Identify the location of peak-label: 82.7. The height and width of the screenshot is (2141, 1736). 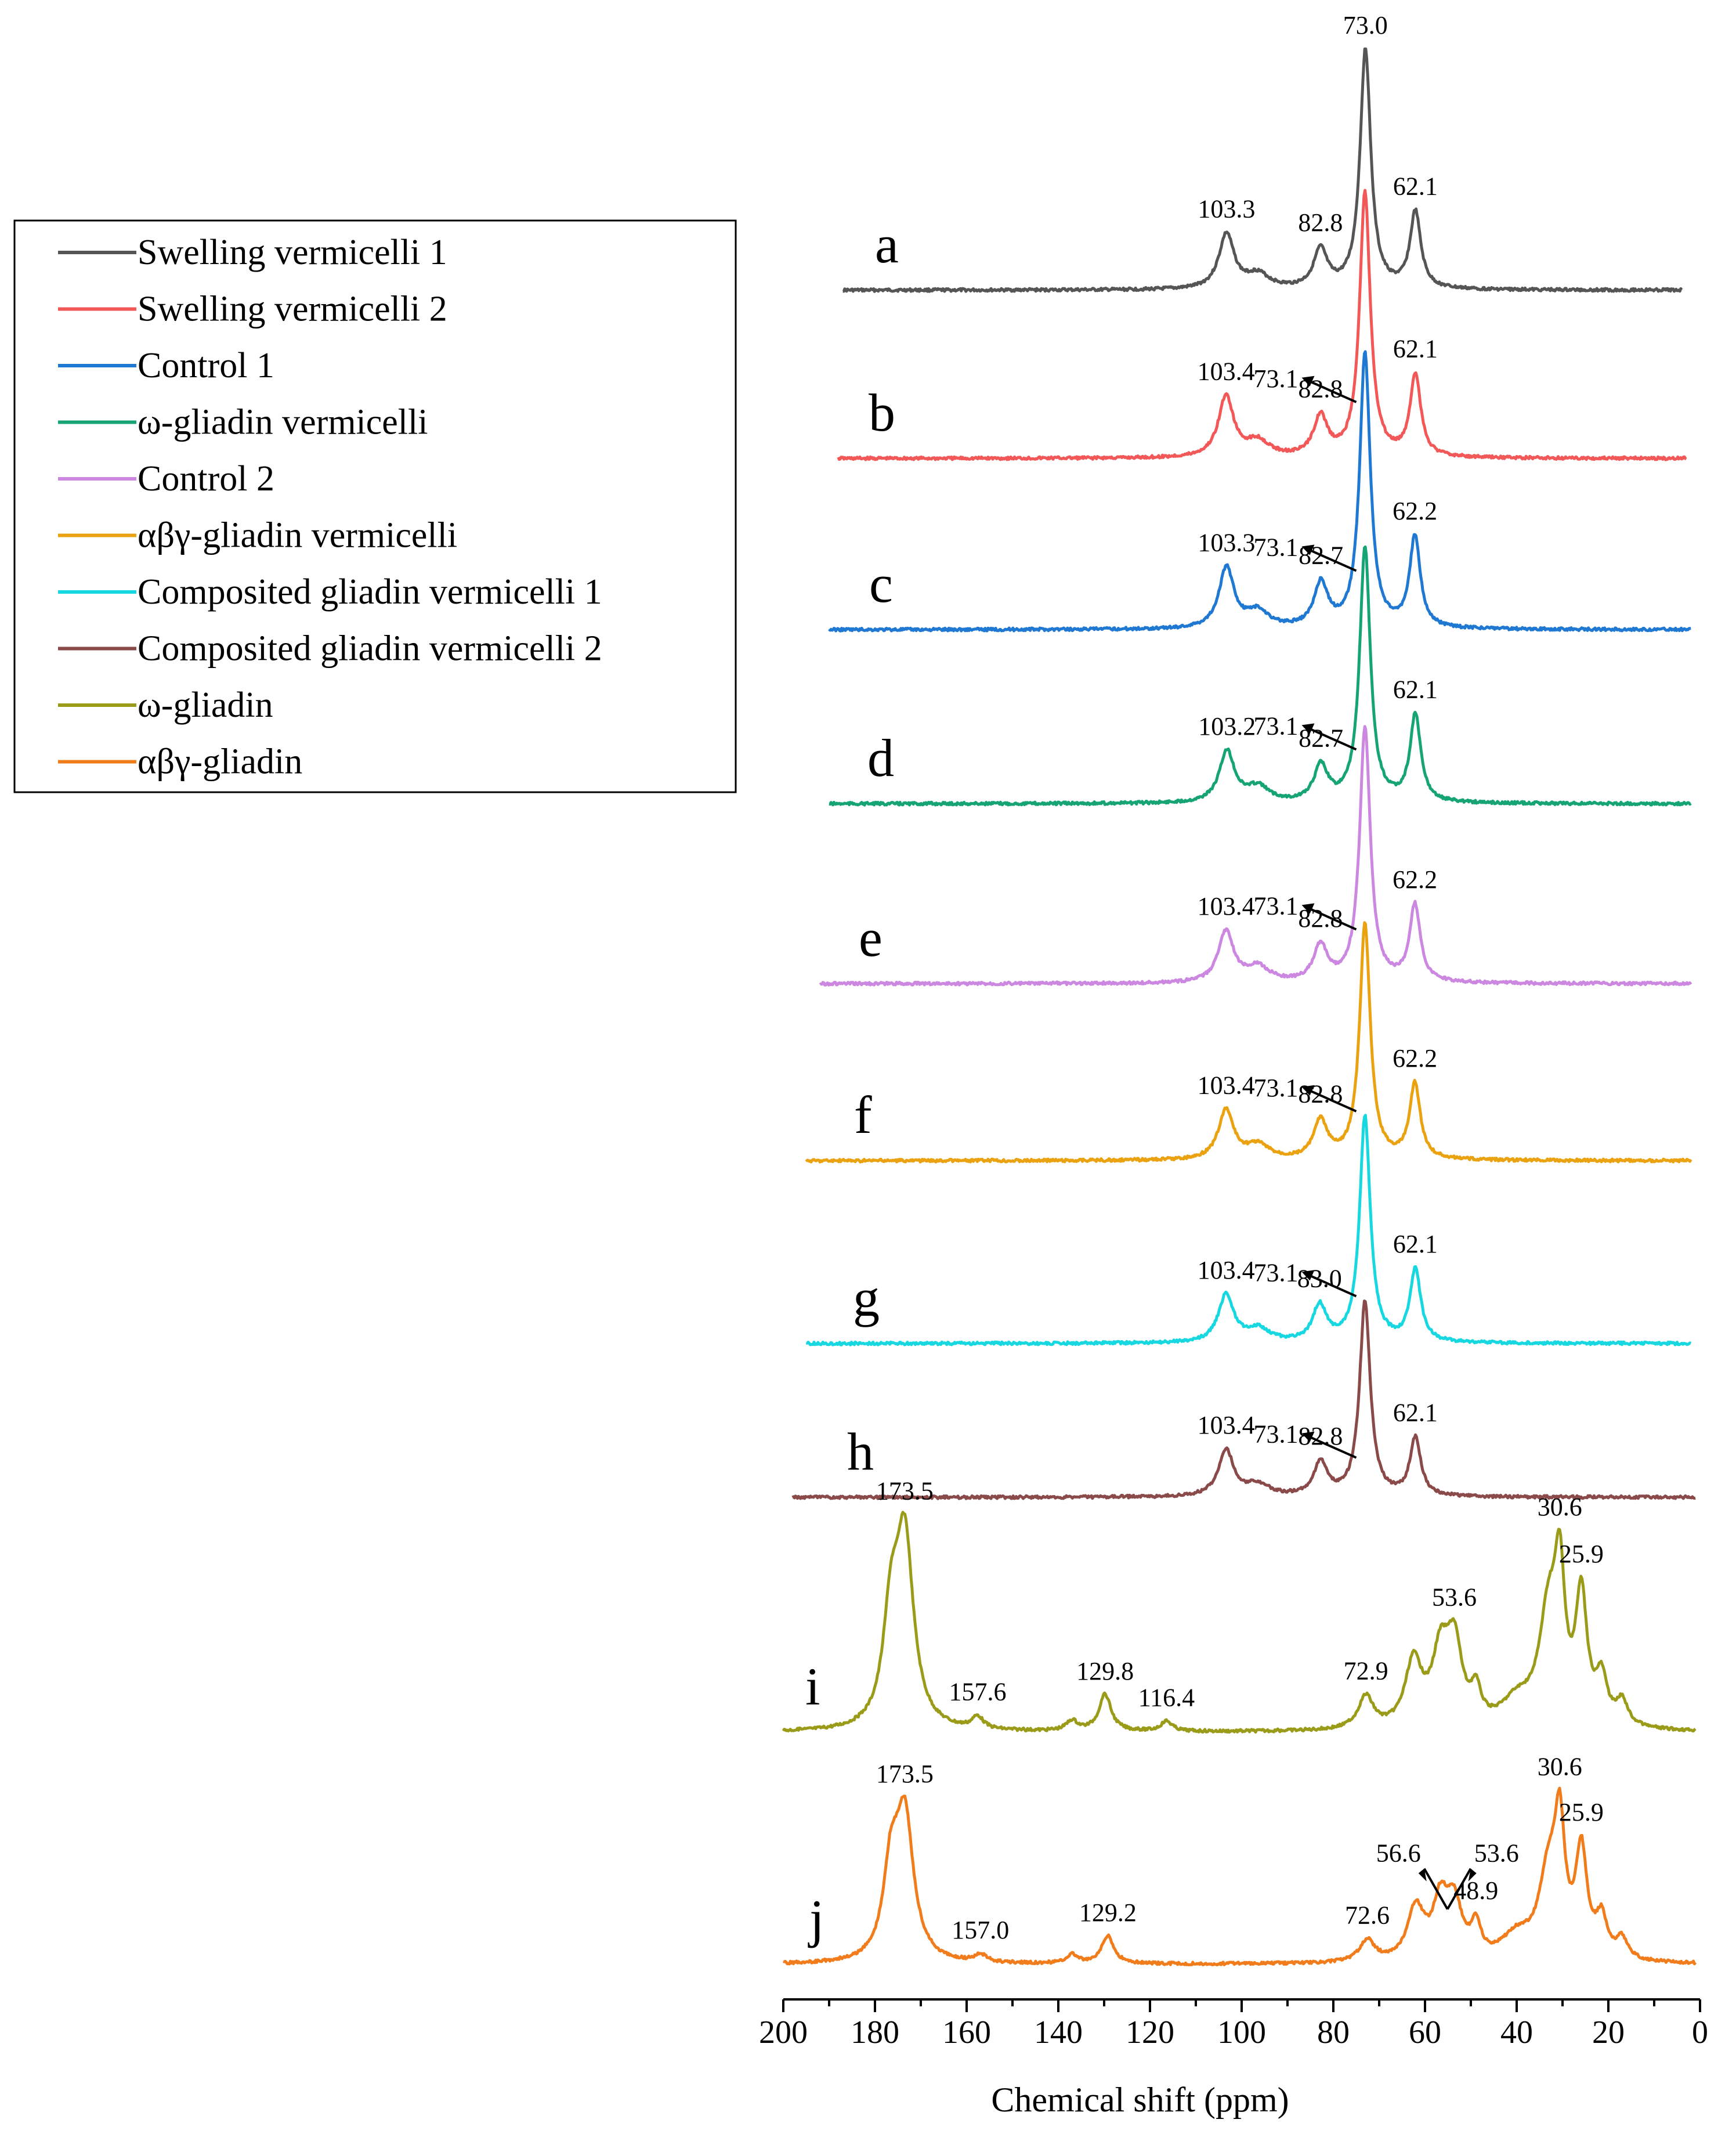
(1321, 738).